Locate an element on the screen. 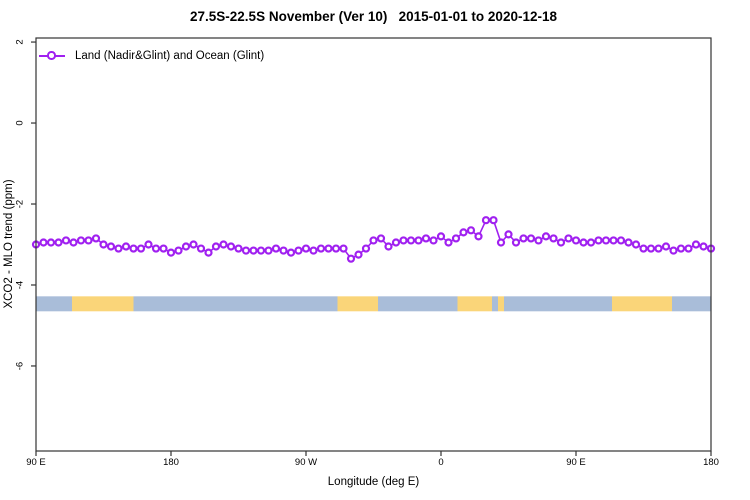 This screenshot has height=500, width=750. x-tick-label: 90 W is located at coordinates (306, 462).